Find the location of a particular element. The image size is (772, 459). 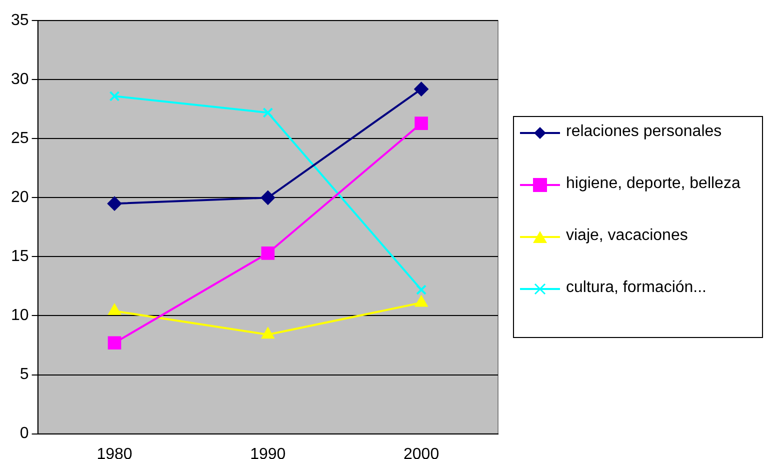

x-tick-label: 1990 is located at coordinates (268, 452).